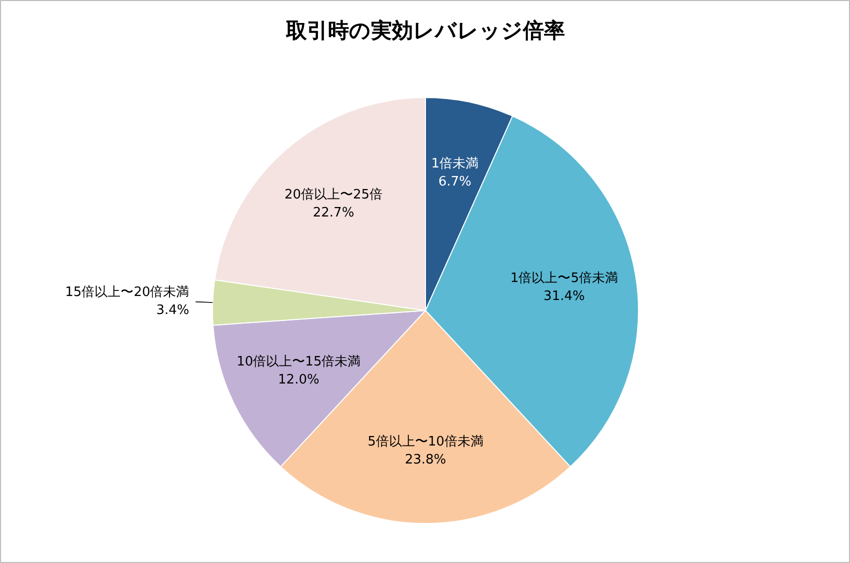 The image size is (850, 563). What do you see at coordinates (455, 164) in the screenshot?
I see `slice-label: 1倍未満` at bounding box center [455, 164].